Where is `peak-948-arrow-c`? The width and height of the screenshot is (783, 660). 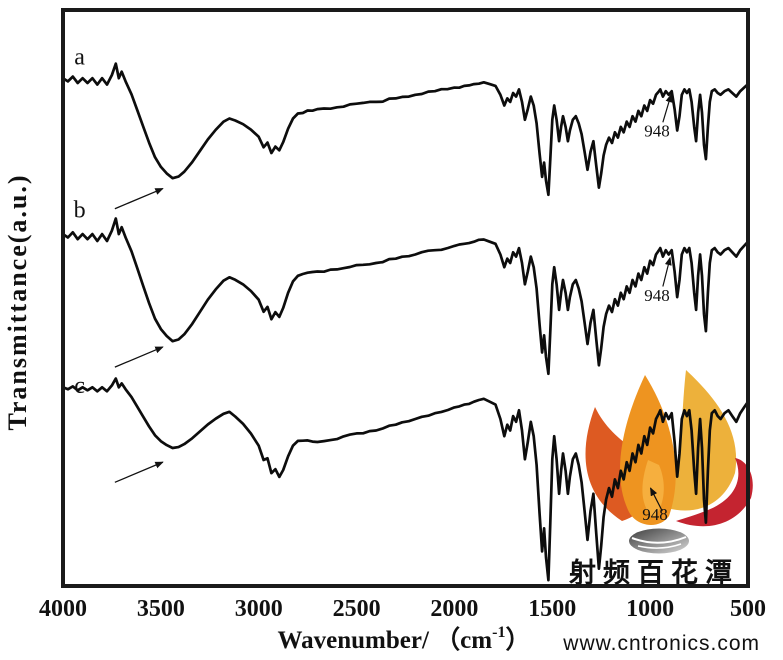 peak-948-arrow-c is located at coordinates (656, 499).